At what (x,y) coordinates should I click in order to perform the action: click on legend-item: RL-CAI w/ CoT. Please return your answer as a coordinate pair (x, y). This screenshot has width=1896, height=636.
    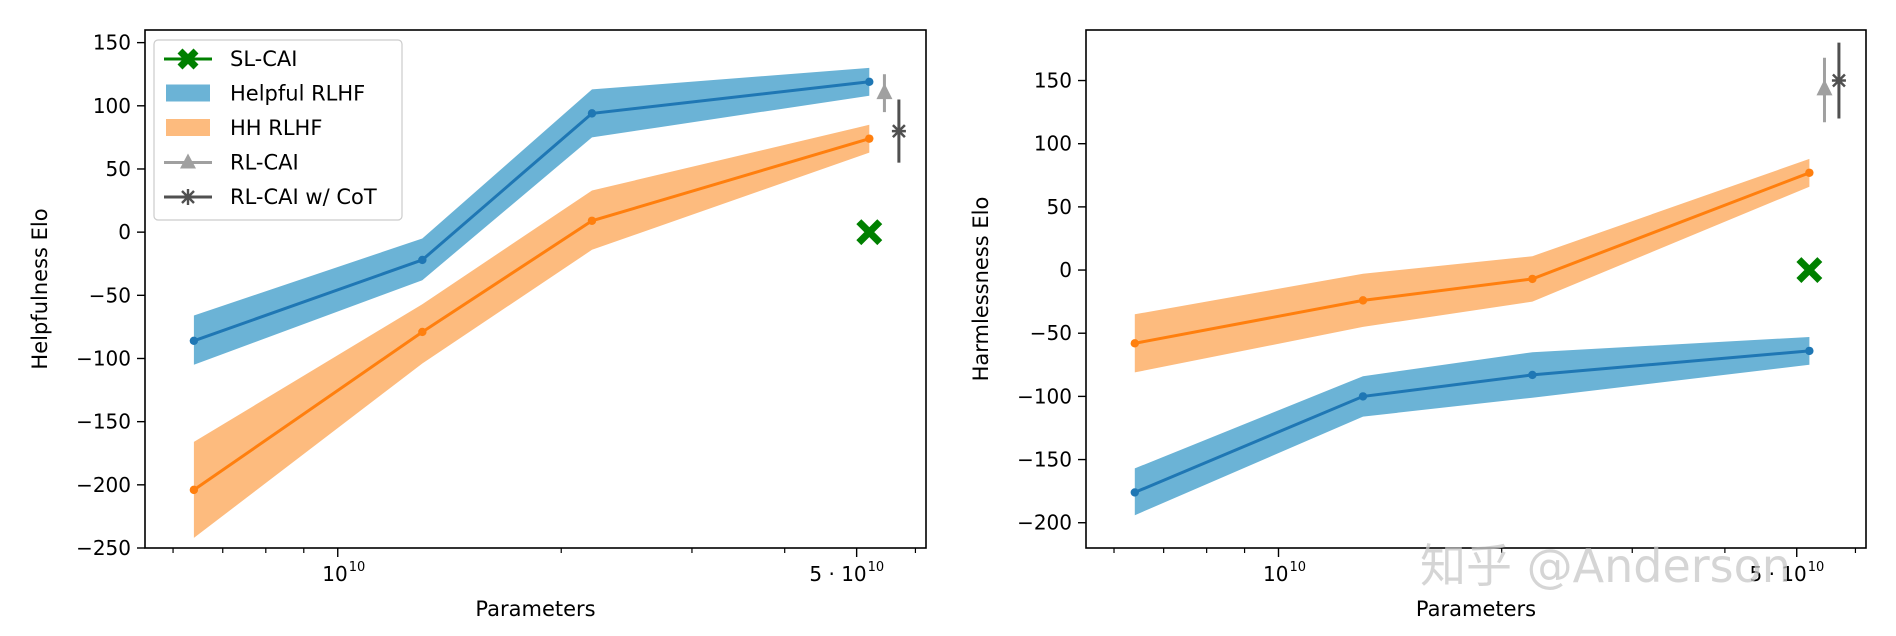
    Looking at the image, I should click on (270, 197).